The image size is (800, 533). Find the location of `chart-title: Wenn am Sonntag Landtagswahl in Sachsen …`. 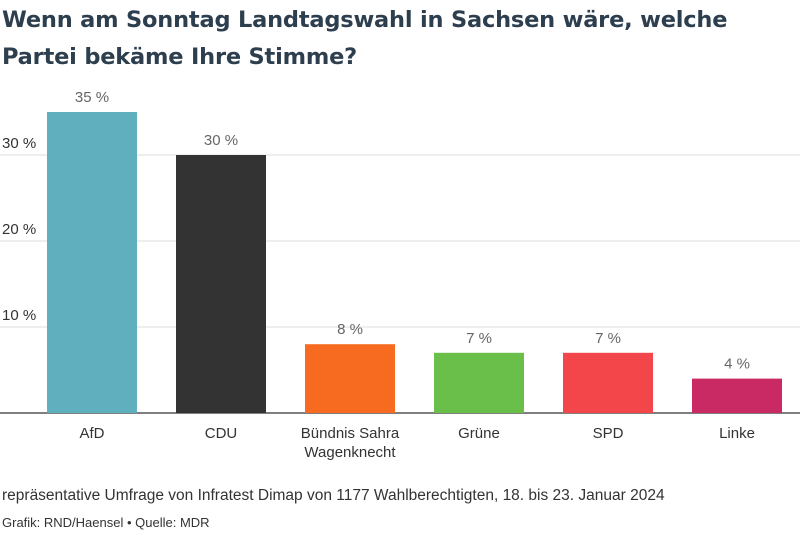

chart-title: Wenn am Sonntag Landtagswahl in Sachsen … is located at coordinates (365, 38).